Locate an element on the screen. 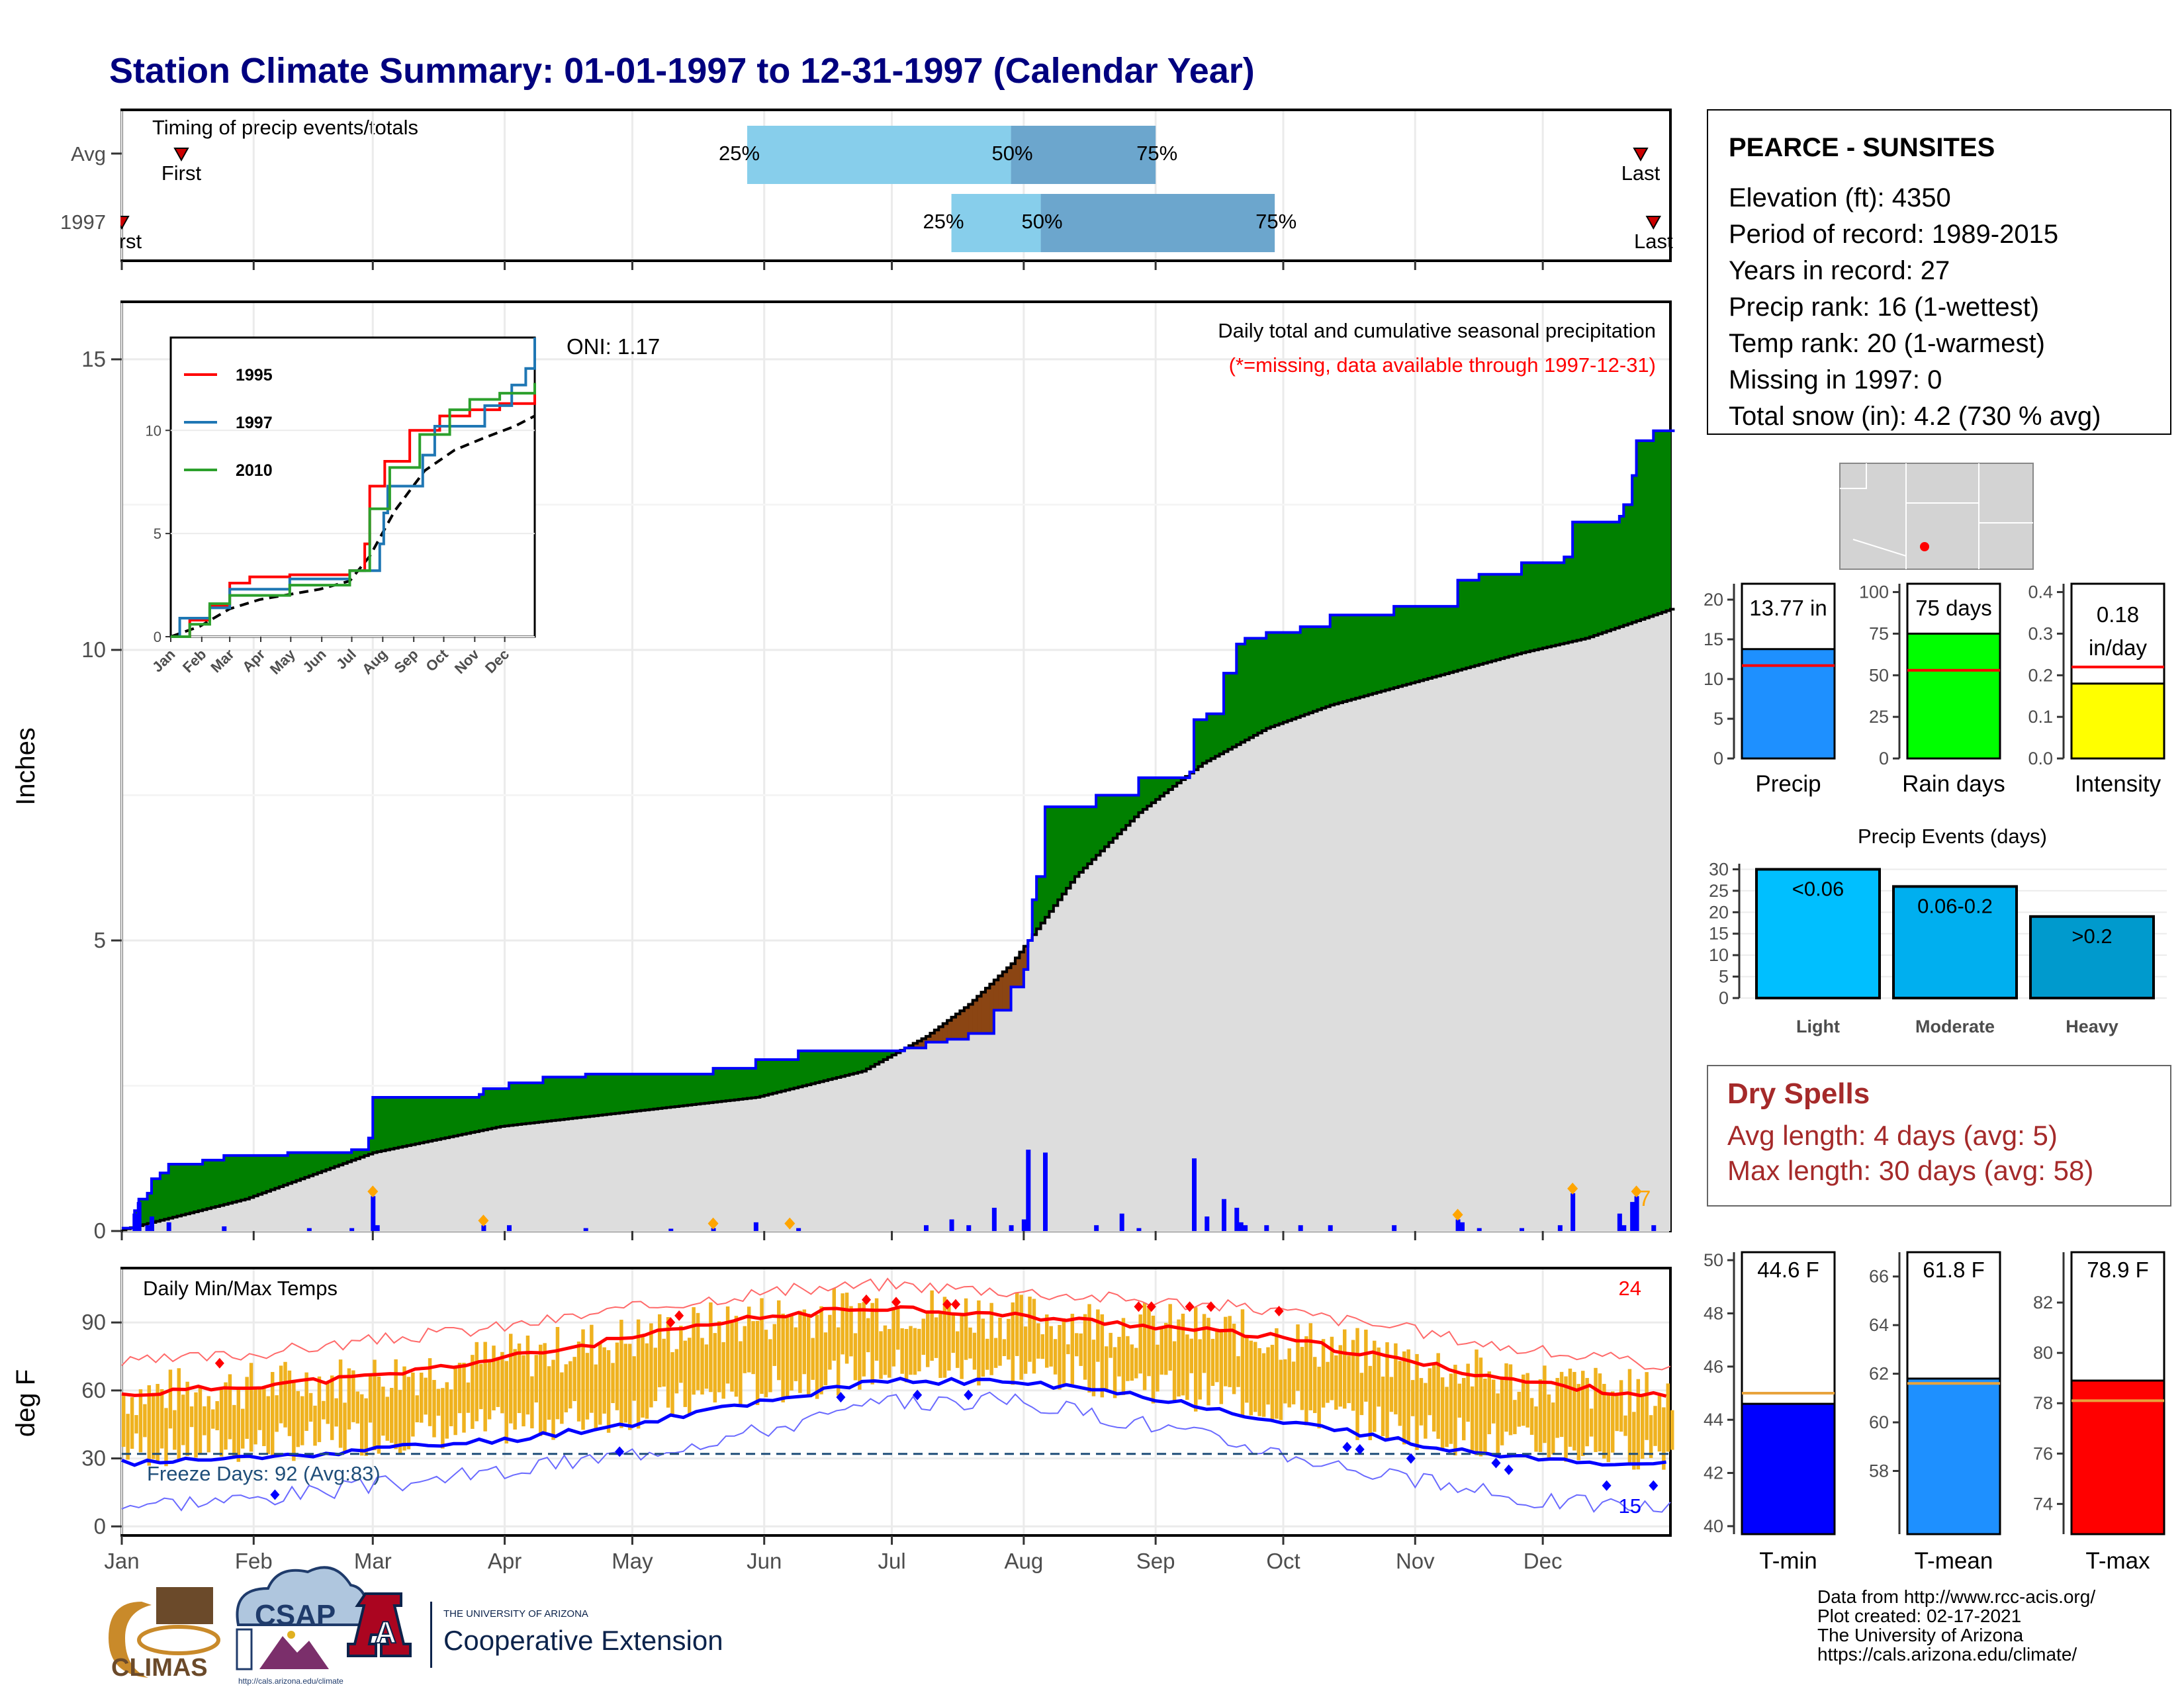  snow-marker is located at coordinates (713, 1223).